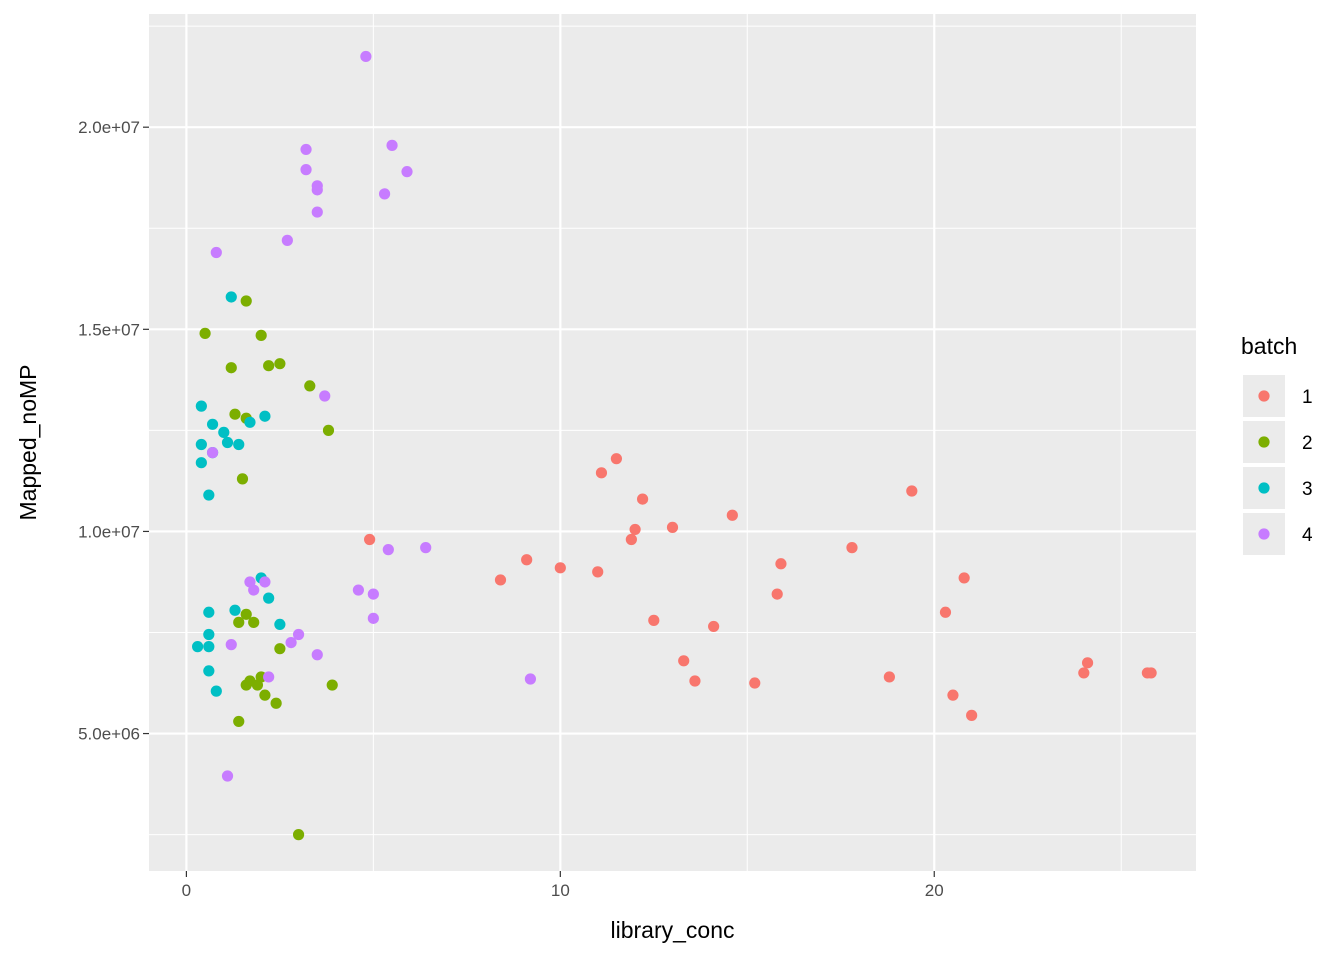 This screenshot has width=1344, height=960. I want to click on legend-label-2: 2, so click(1307, 443).